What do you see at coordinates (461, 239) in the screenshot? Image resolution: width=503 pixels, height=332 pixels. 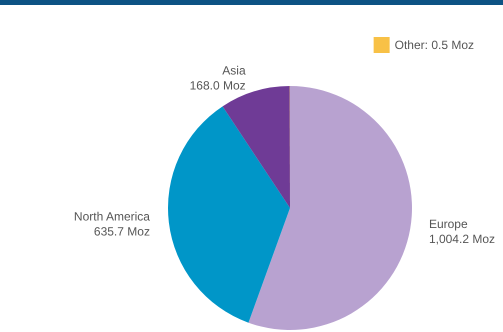 I see `data-label: 1,004.2 Moz` at bounding box center [461, 239].